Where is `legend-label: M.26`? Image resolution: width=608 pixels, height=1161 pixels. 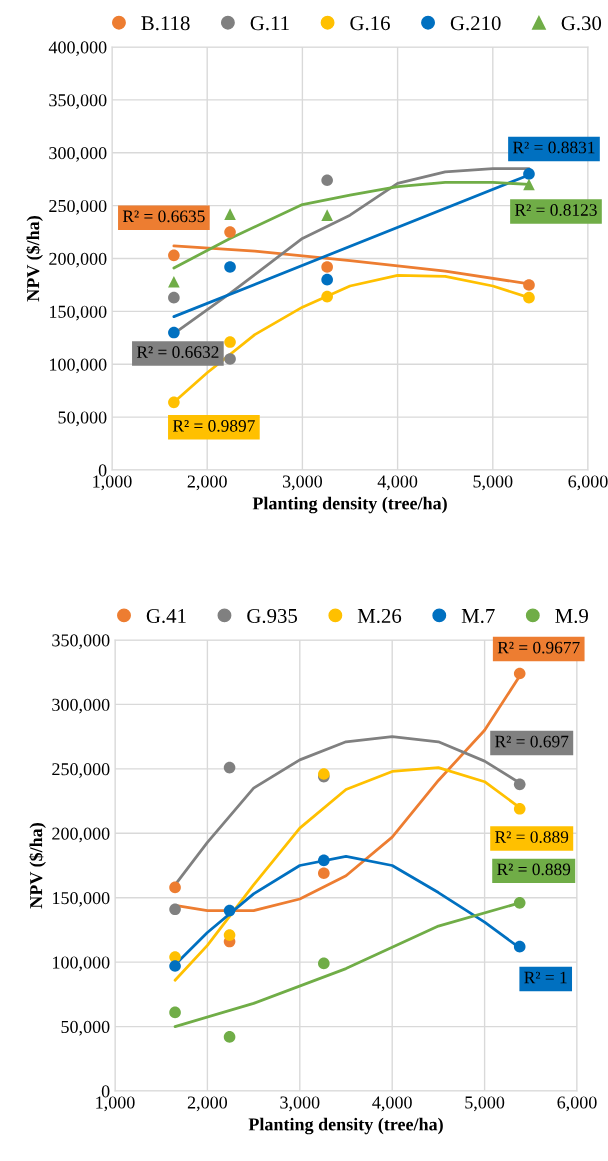
legend-label: M.26 is located at coordinates (379, 616).